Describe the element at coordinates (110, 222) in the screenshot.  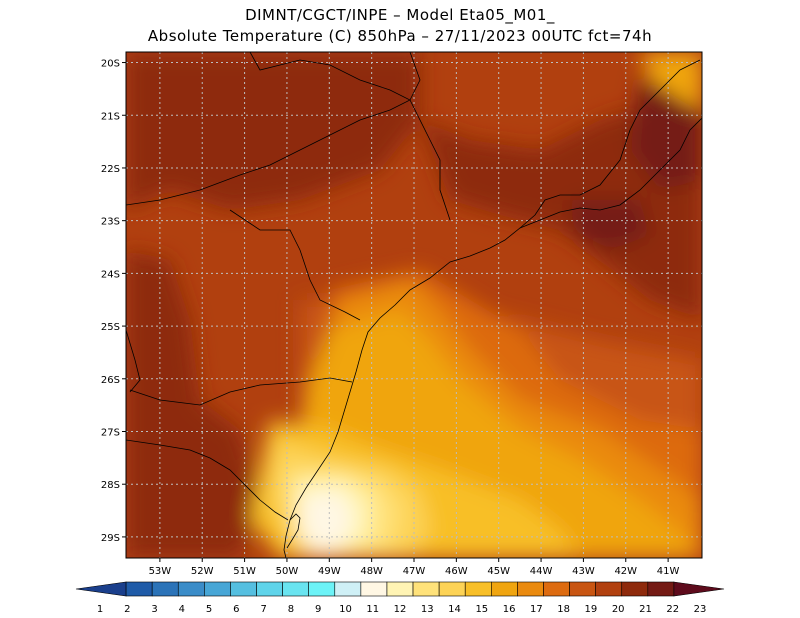
I see `lat-label: 23S` at that location.